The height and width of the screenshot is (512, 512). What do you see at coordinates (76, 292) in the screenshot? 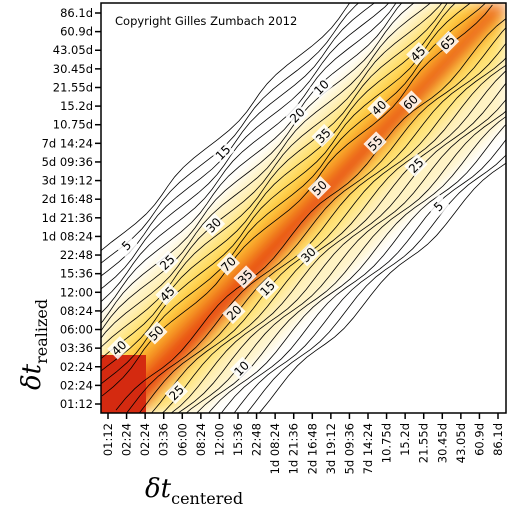
I see `y-tick-label: 12:00` at bounding box center [76, 292].